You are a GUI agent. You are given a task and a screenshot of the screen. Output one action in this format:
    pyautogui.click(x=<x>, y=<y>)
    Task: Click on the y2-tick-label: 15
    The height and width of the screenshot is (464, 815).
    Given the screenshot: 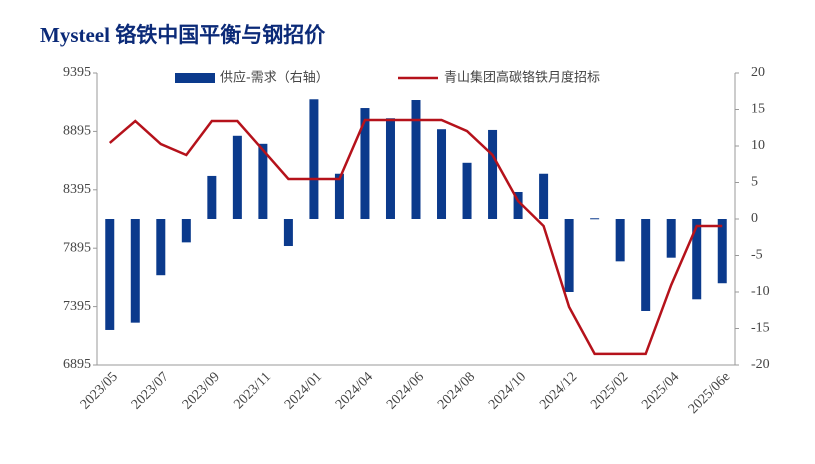 What is the action you would take?
    pyautogui.click(x=758, y=109)
    